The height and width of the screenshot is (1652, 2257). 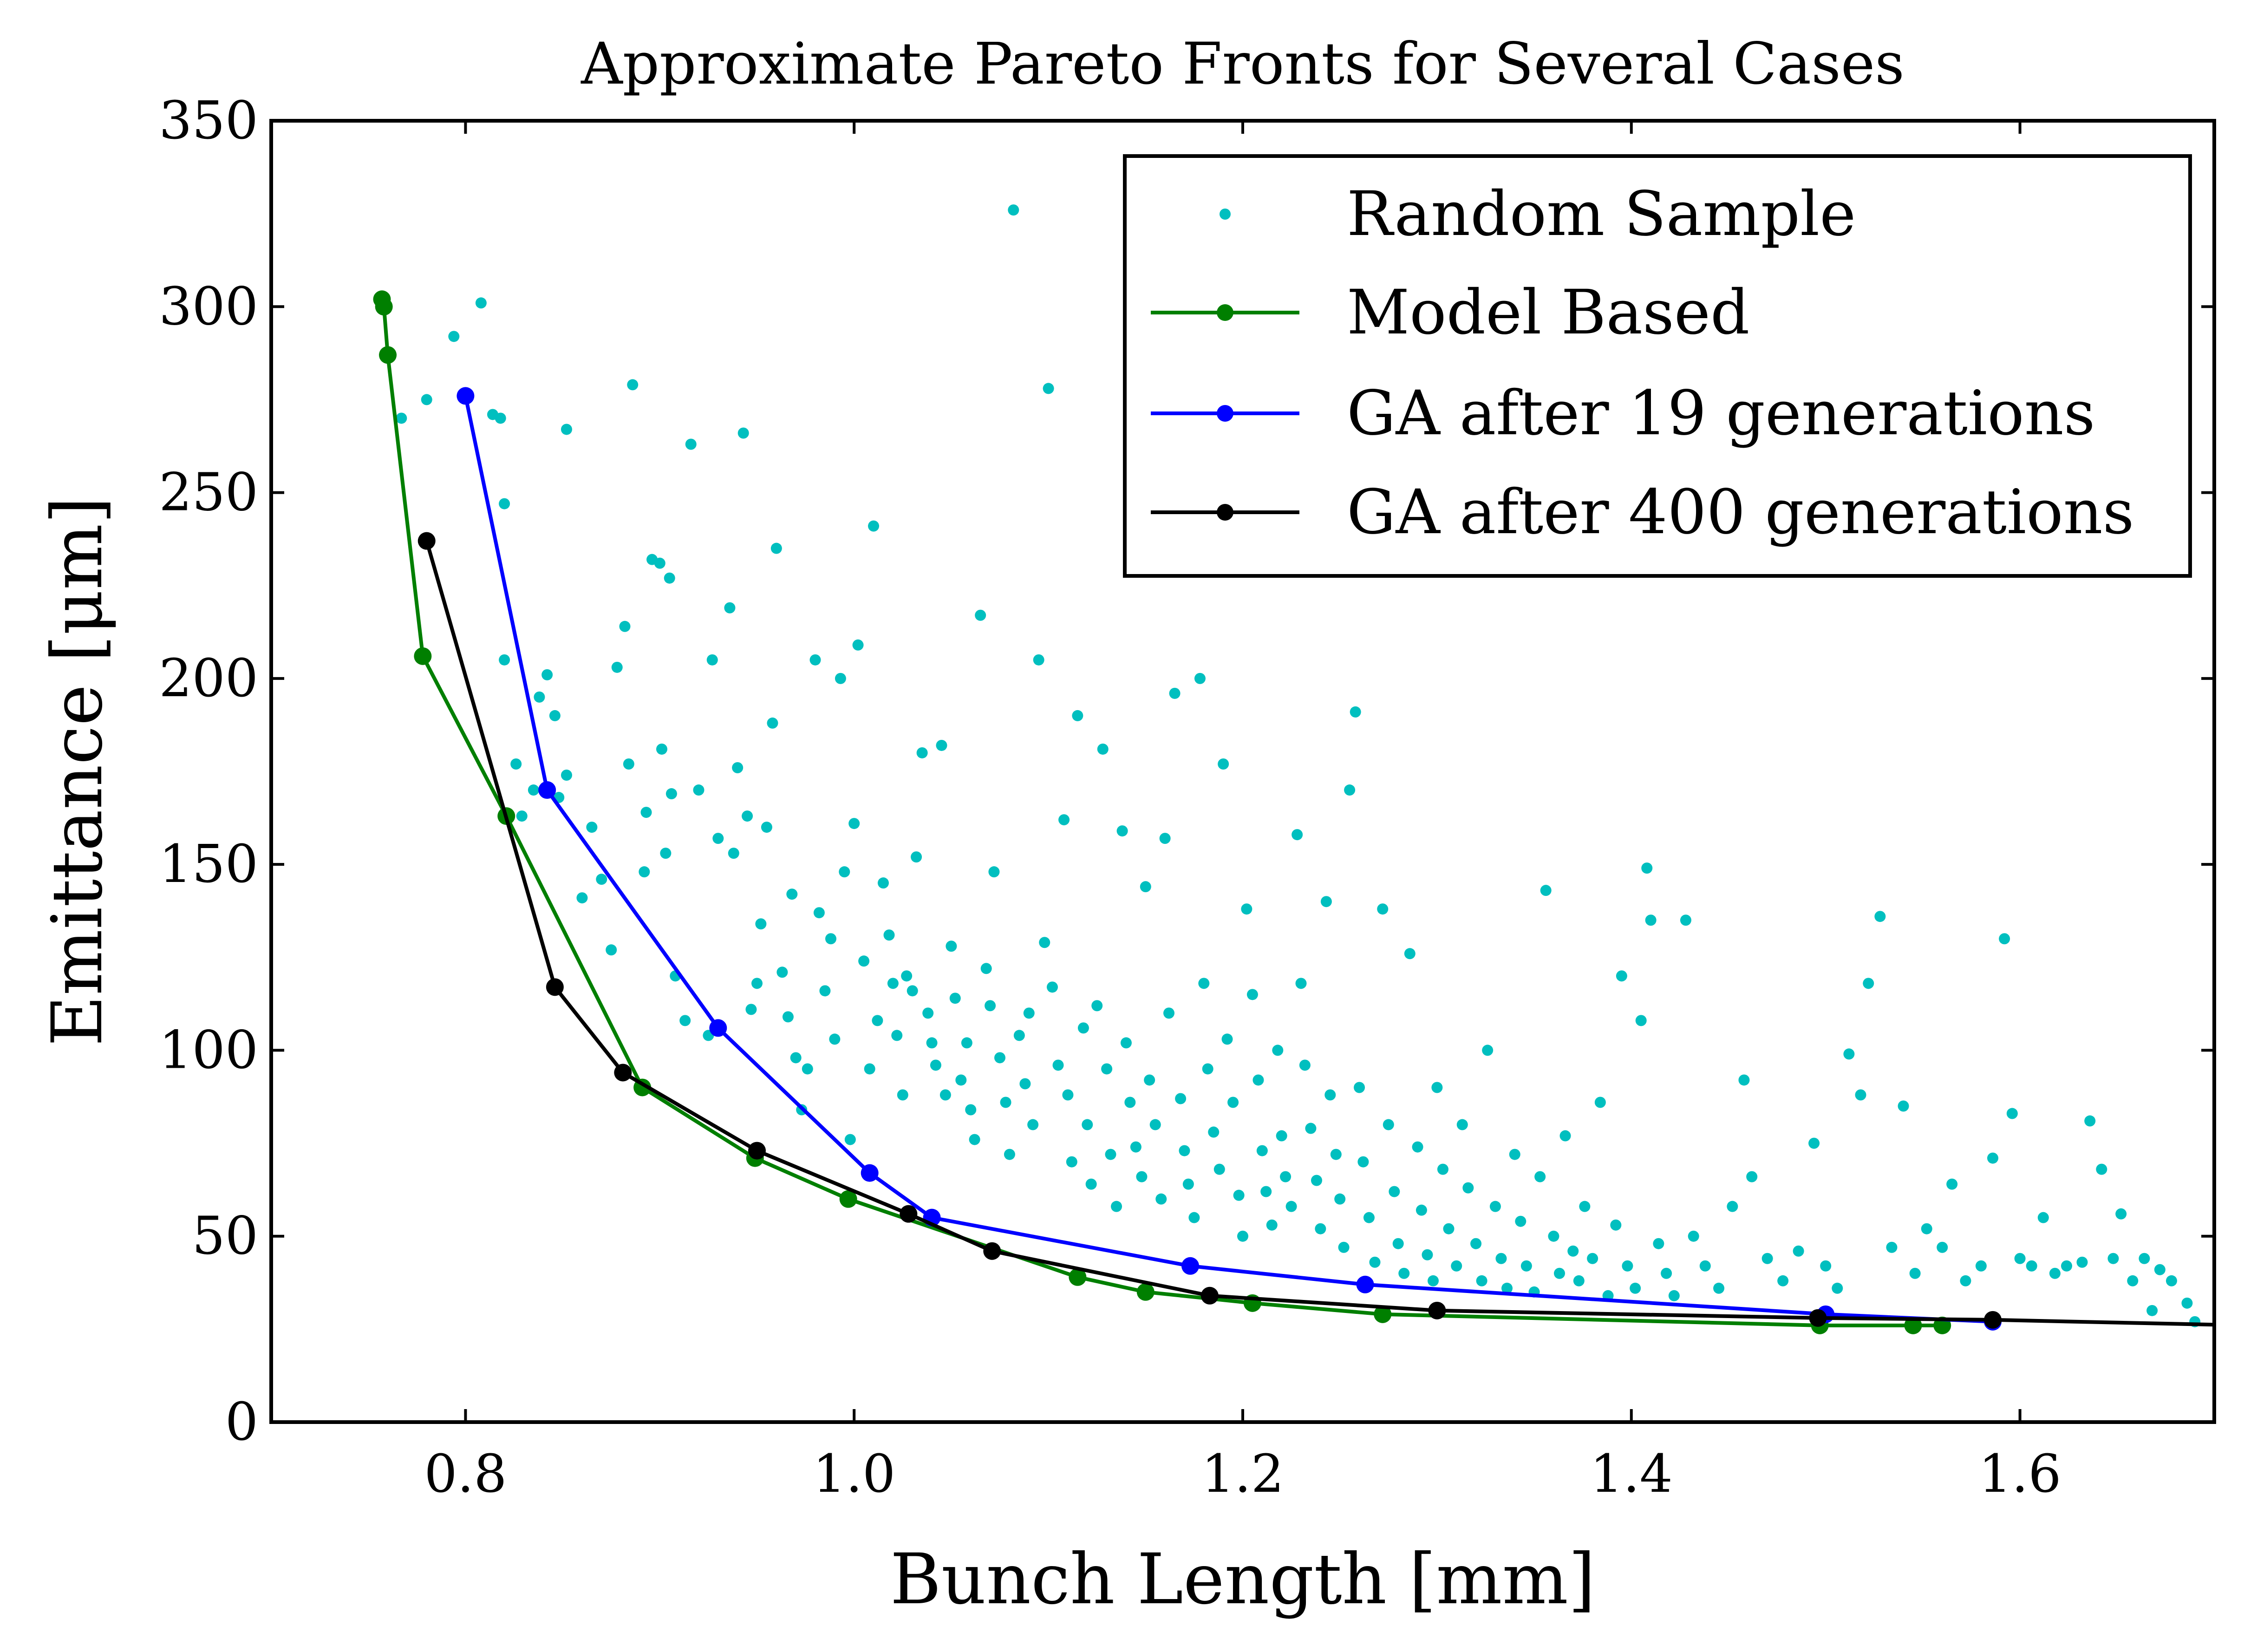 I want to click on y-tick-label: 350, so click(x=208, y=121).